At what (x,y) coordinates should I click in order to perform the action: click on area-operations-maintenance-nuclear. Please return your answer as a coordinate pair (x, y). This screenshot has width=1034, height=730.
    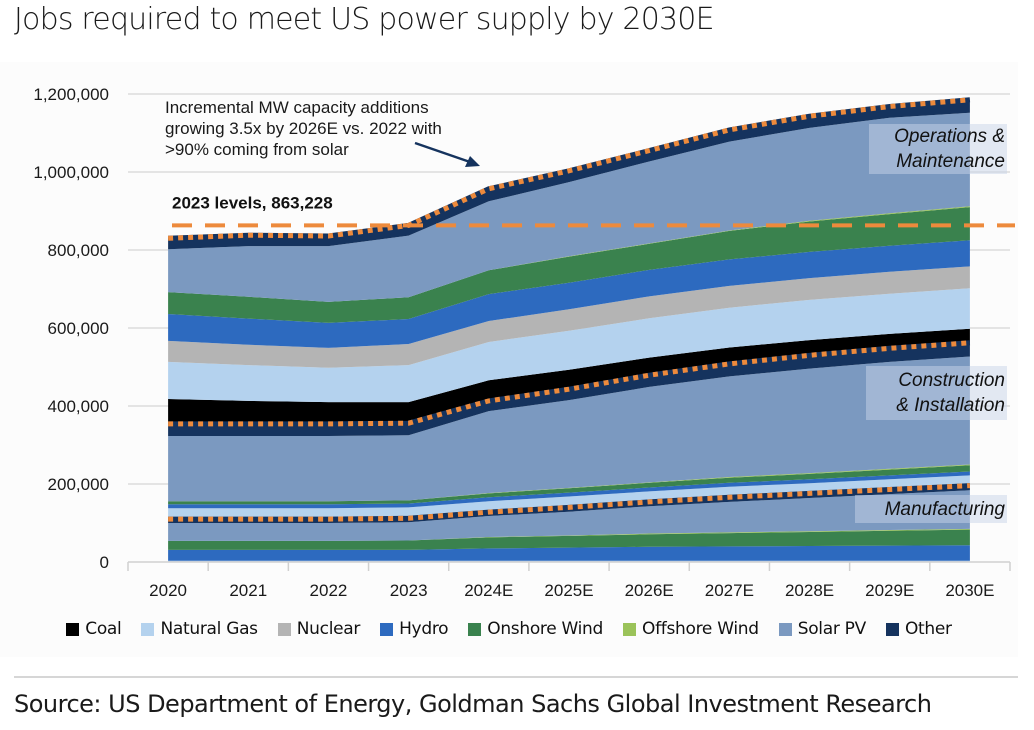
    Looking at the image, I should click on (569, 317).